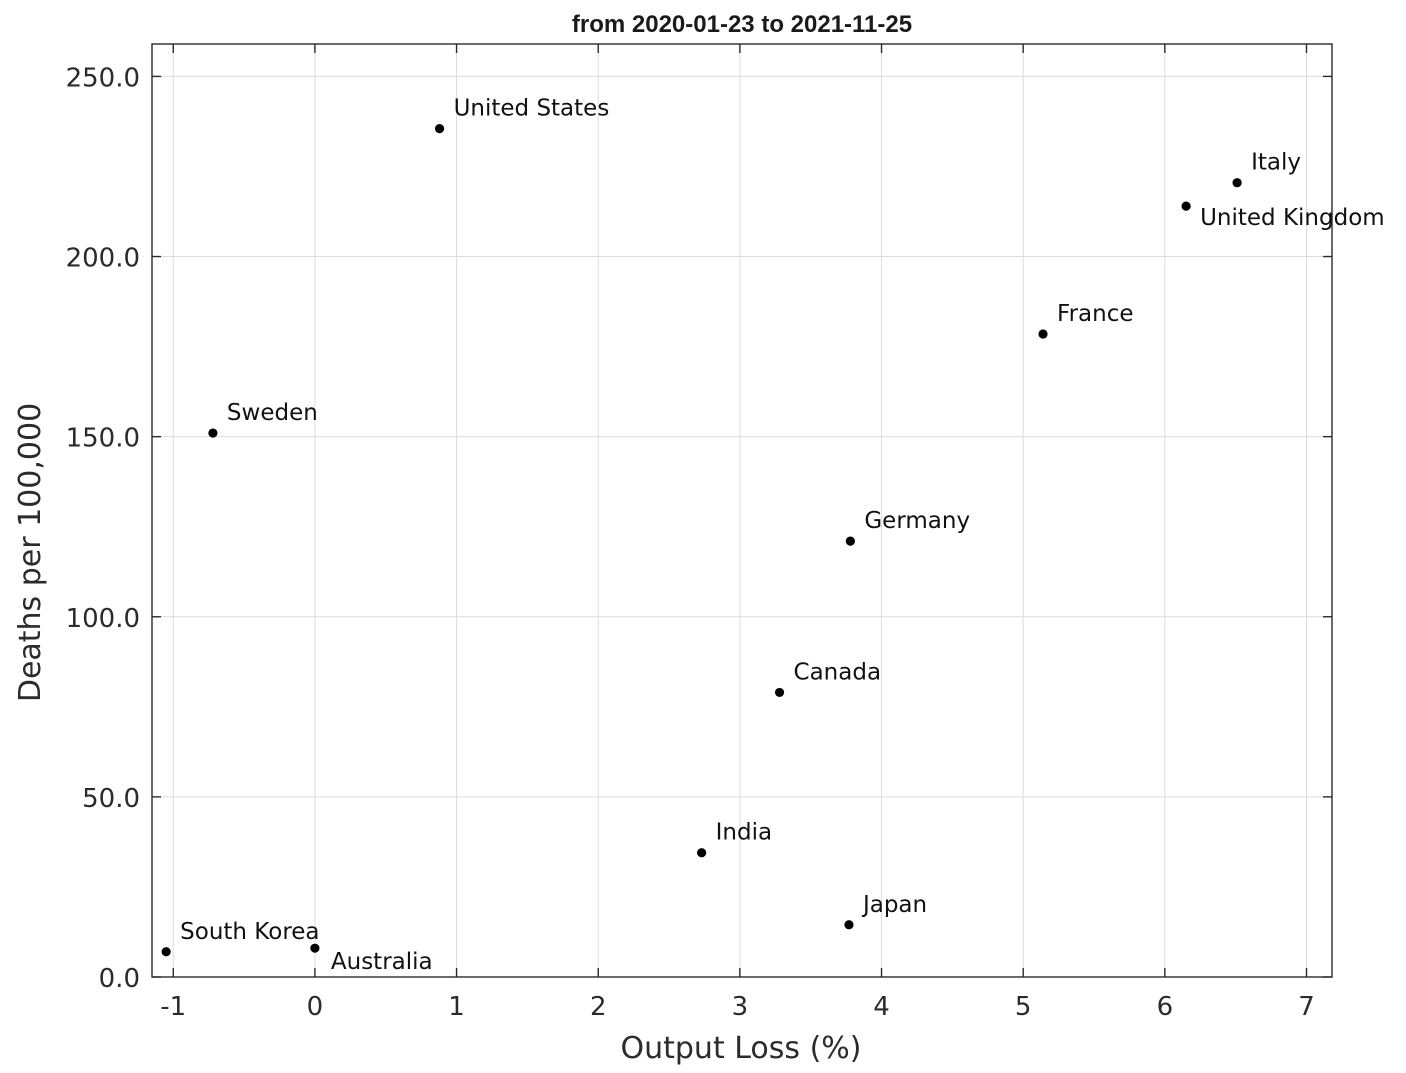 Image resolution: width=1406 pixels, height=1073 pixels. What do you see at coordinates (1276, 163) in the screenshot?
I see `point-label: Italy` at bounding box center [1276, 163].